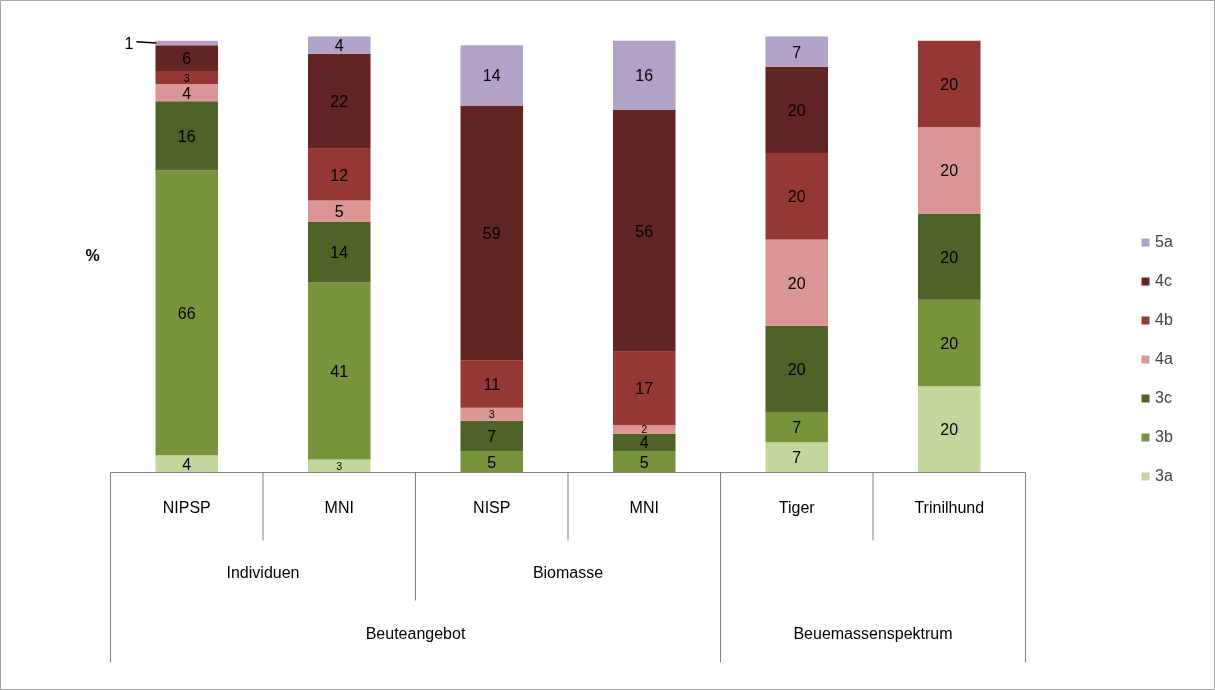 The width and height of the screenshot is (1215, 690). I want to click on data-label: 66, so click(186, 313).